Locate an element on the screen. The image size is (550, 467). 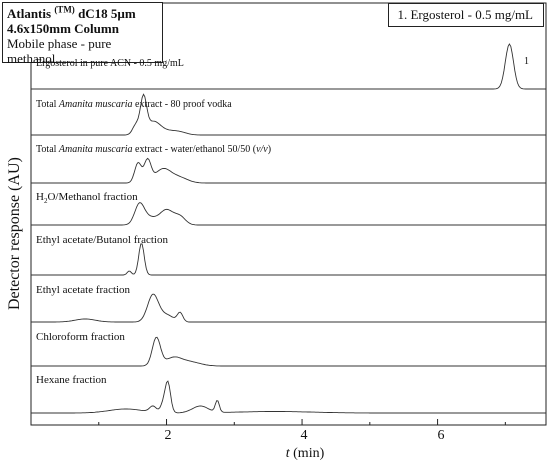
legend-entry: 1. Ergosterol - 0.5 mg/mL is located at coordinates (465, 14).